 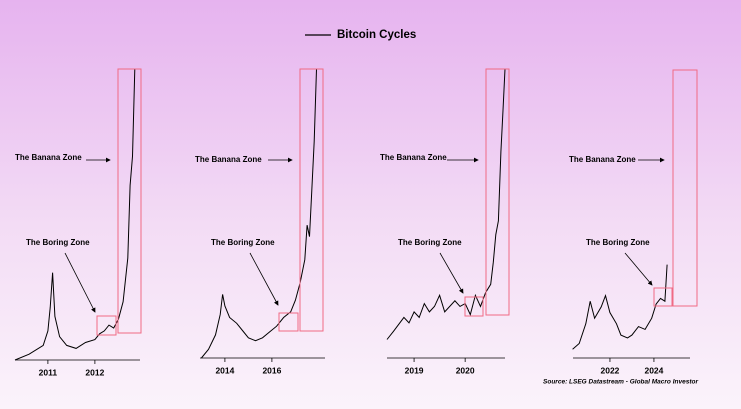 What do you see at coordinates (376, 35) in the screenshot?
I see `legend-label: Bitcoin Cycles` at bounding box center [376, 35].